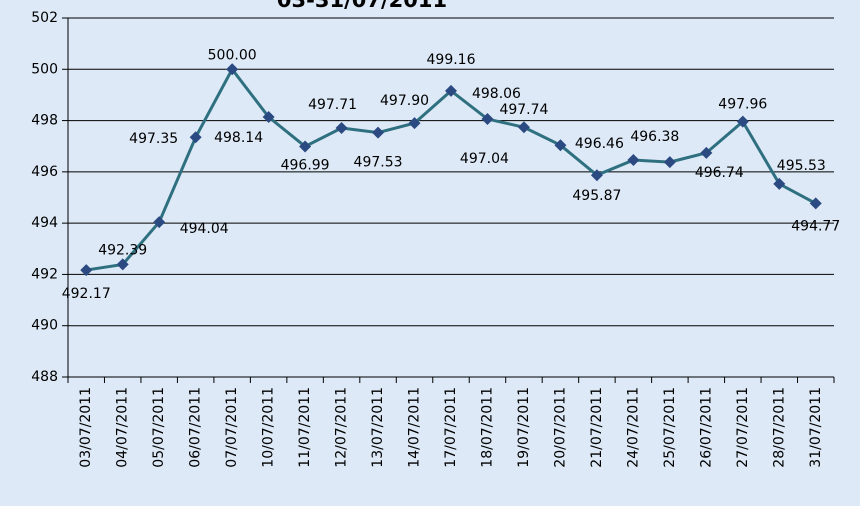 This screenshot has height=506, width=860. Describe the element at coordinates (86, 294) in the screenshot. I see `data-label: 492.17` at that location.